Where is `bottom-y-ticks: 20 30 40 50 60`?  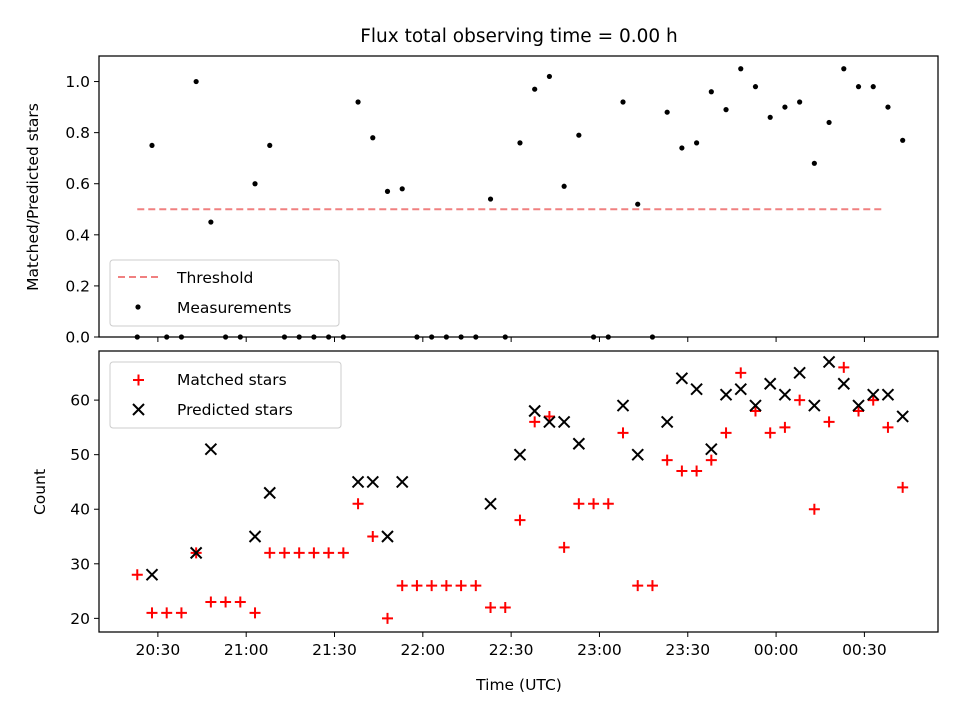 bottom-y-ticks: 20 30 40 50 60 is located at coordinates (84, 510).